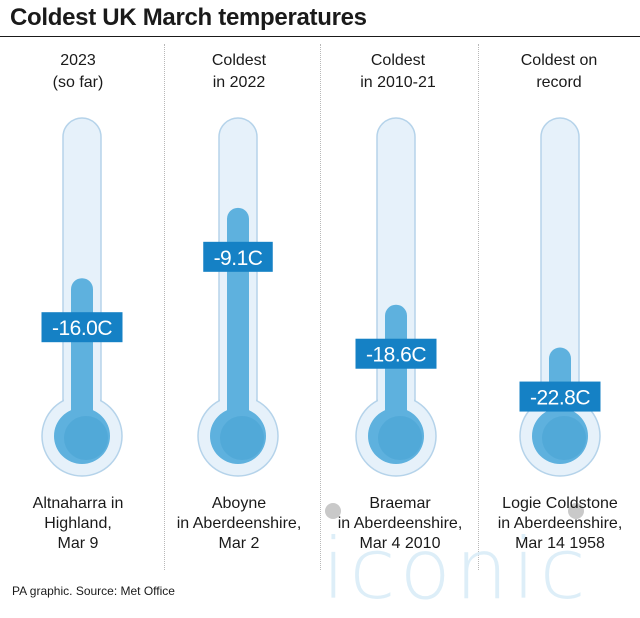  What do you see at coordinates (78, 543) in the screenshot?
I see `location-line: Mar 9` at bounding box center [78, 543].